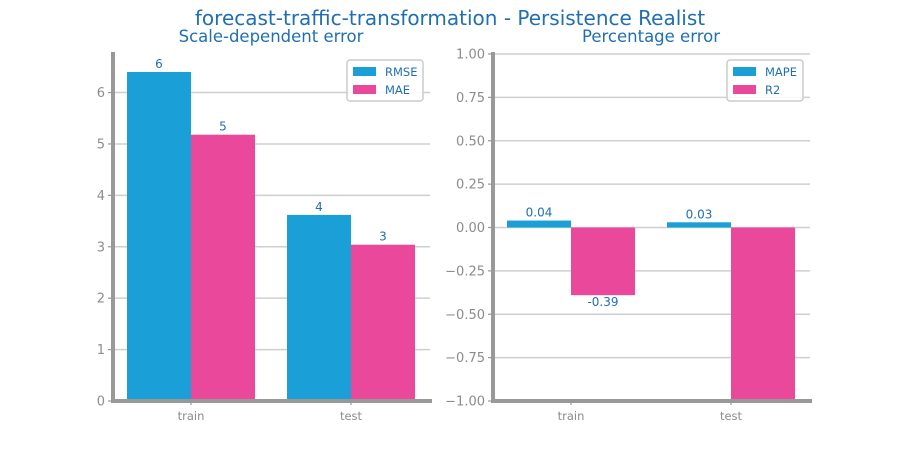 The height and width of the screenshot is (450, 900). I want to click on legend-label-r2: R2, so click(772, 90).